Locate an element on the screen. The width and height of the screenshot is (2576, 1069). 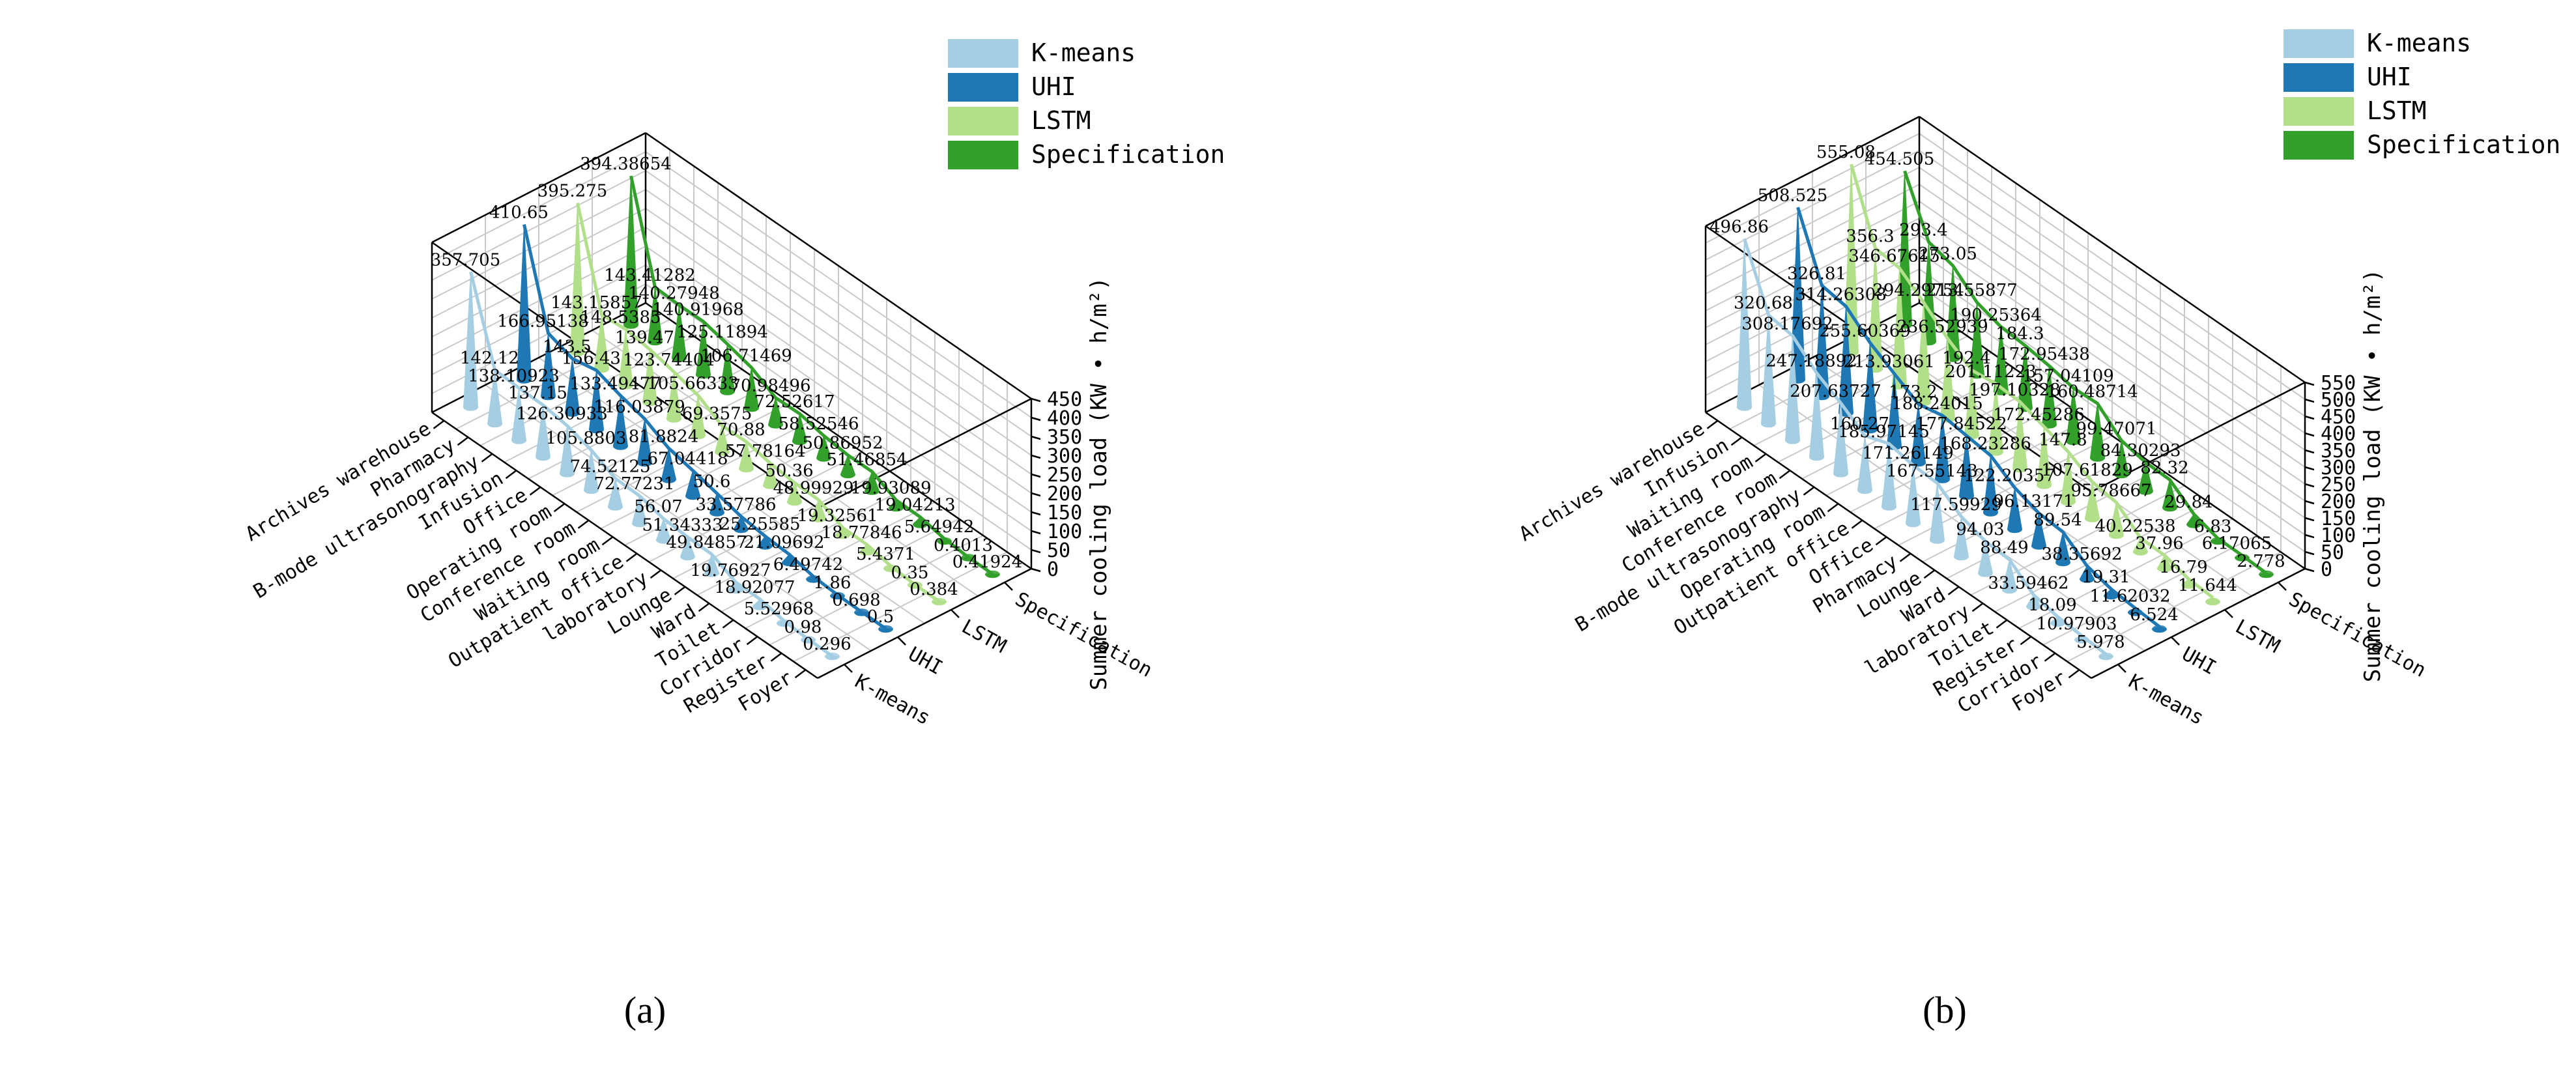
data-label: 0.41924 is located at coordinates (987, 562).